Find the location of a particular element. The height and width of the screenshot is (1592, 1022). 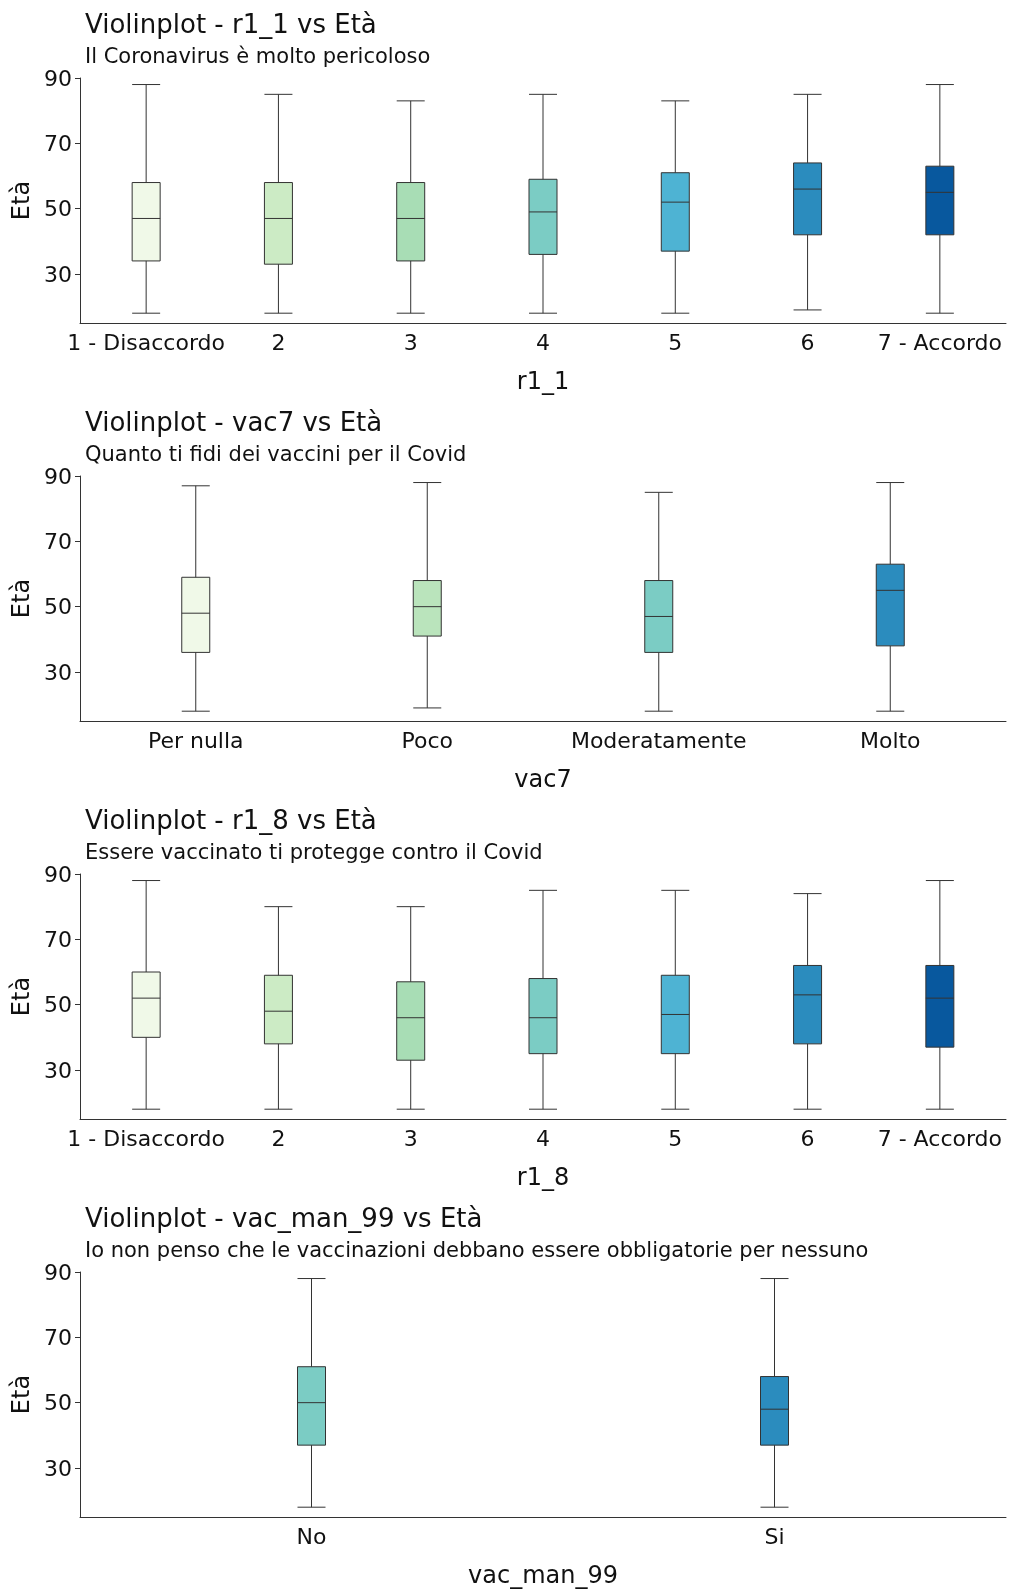

chart-title: Violinplot - vac_man_99 vs Età is located at coordinates (284, 1218).